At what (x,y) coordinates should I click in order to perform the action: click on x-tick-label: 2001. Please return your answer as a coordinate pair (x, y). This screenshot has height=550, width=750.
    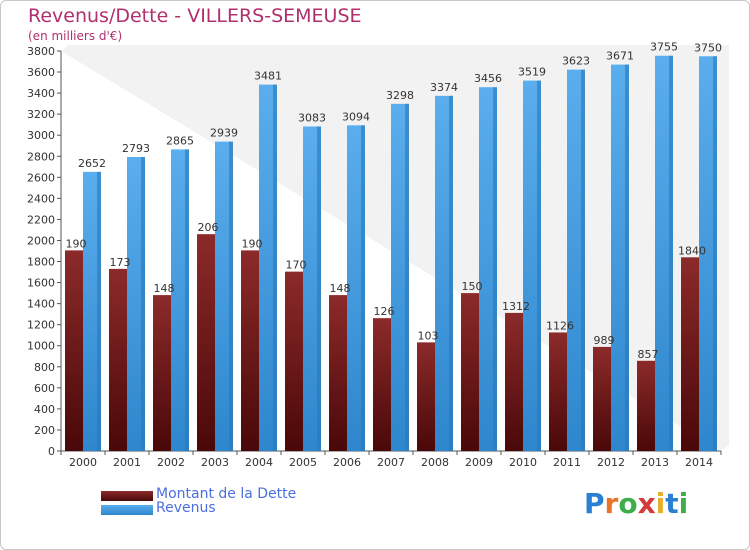
    Looking at the image, I should click on (127, 462).